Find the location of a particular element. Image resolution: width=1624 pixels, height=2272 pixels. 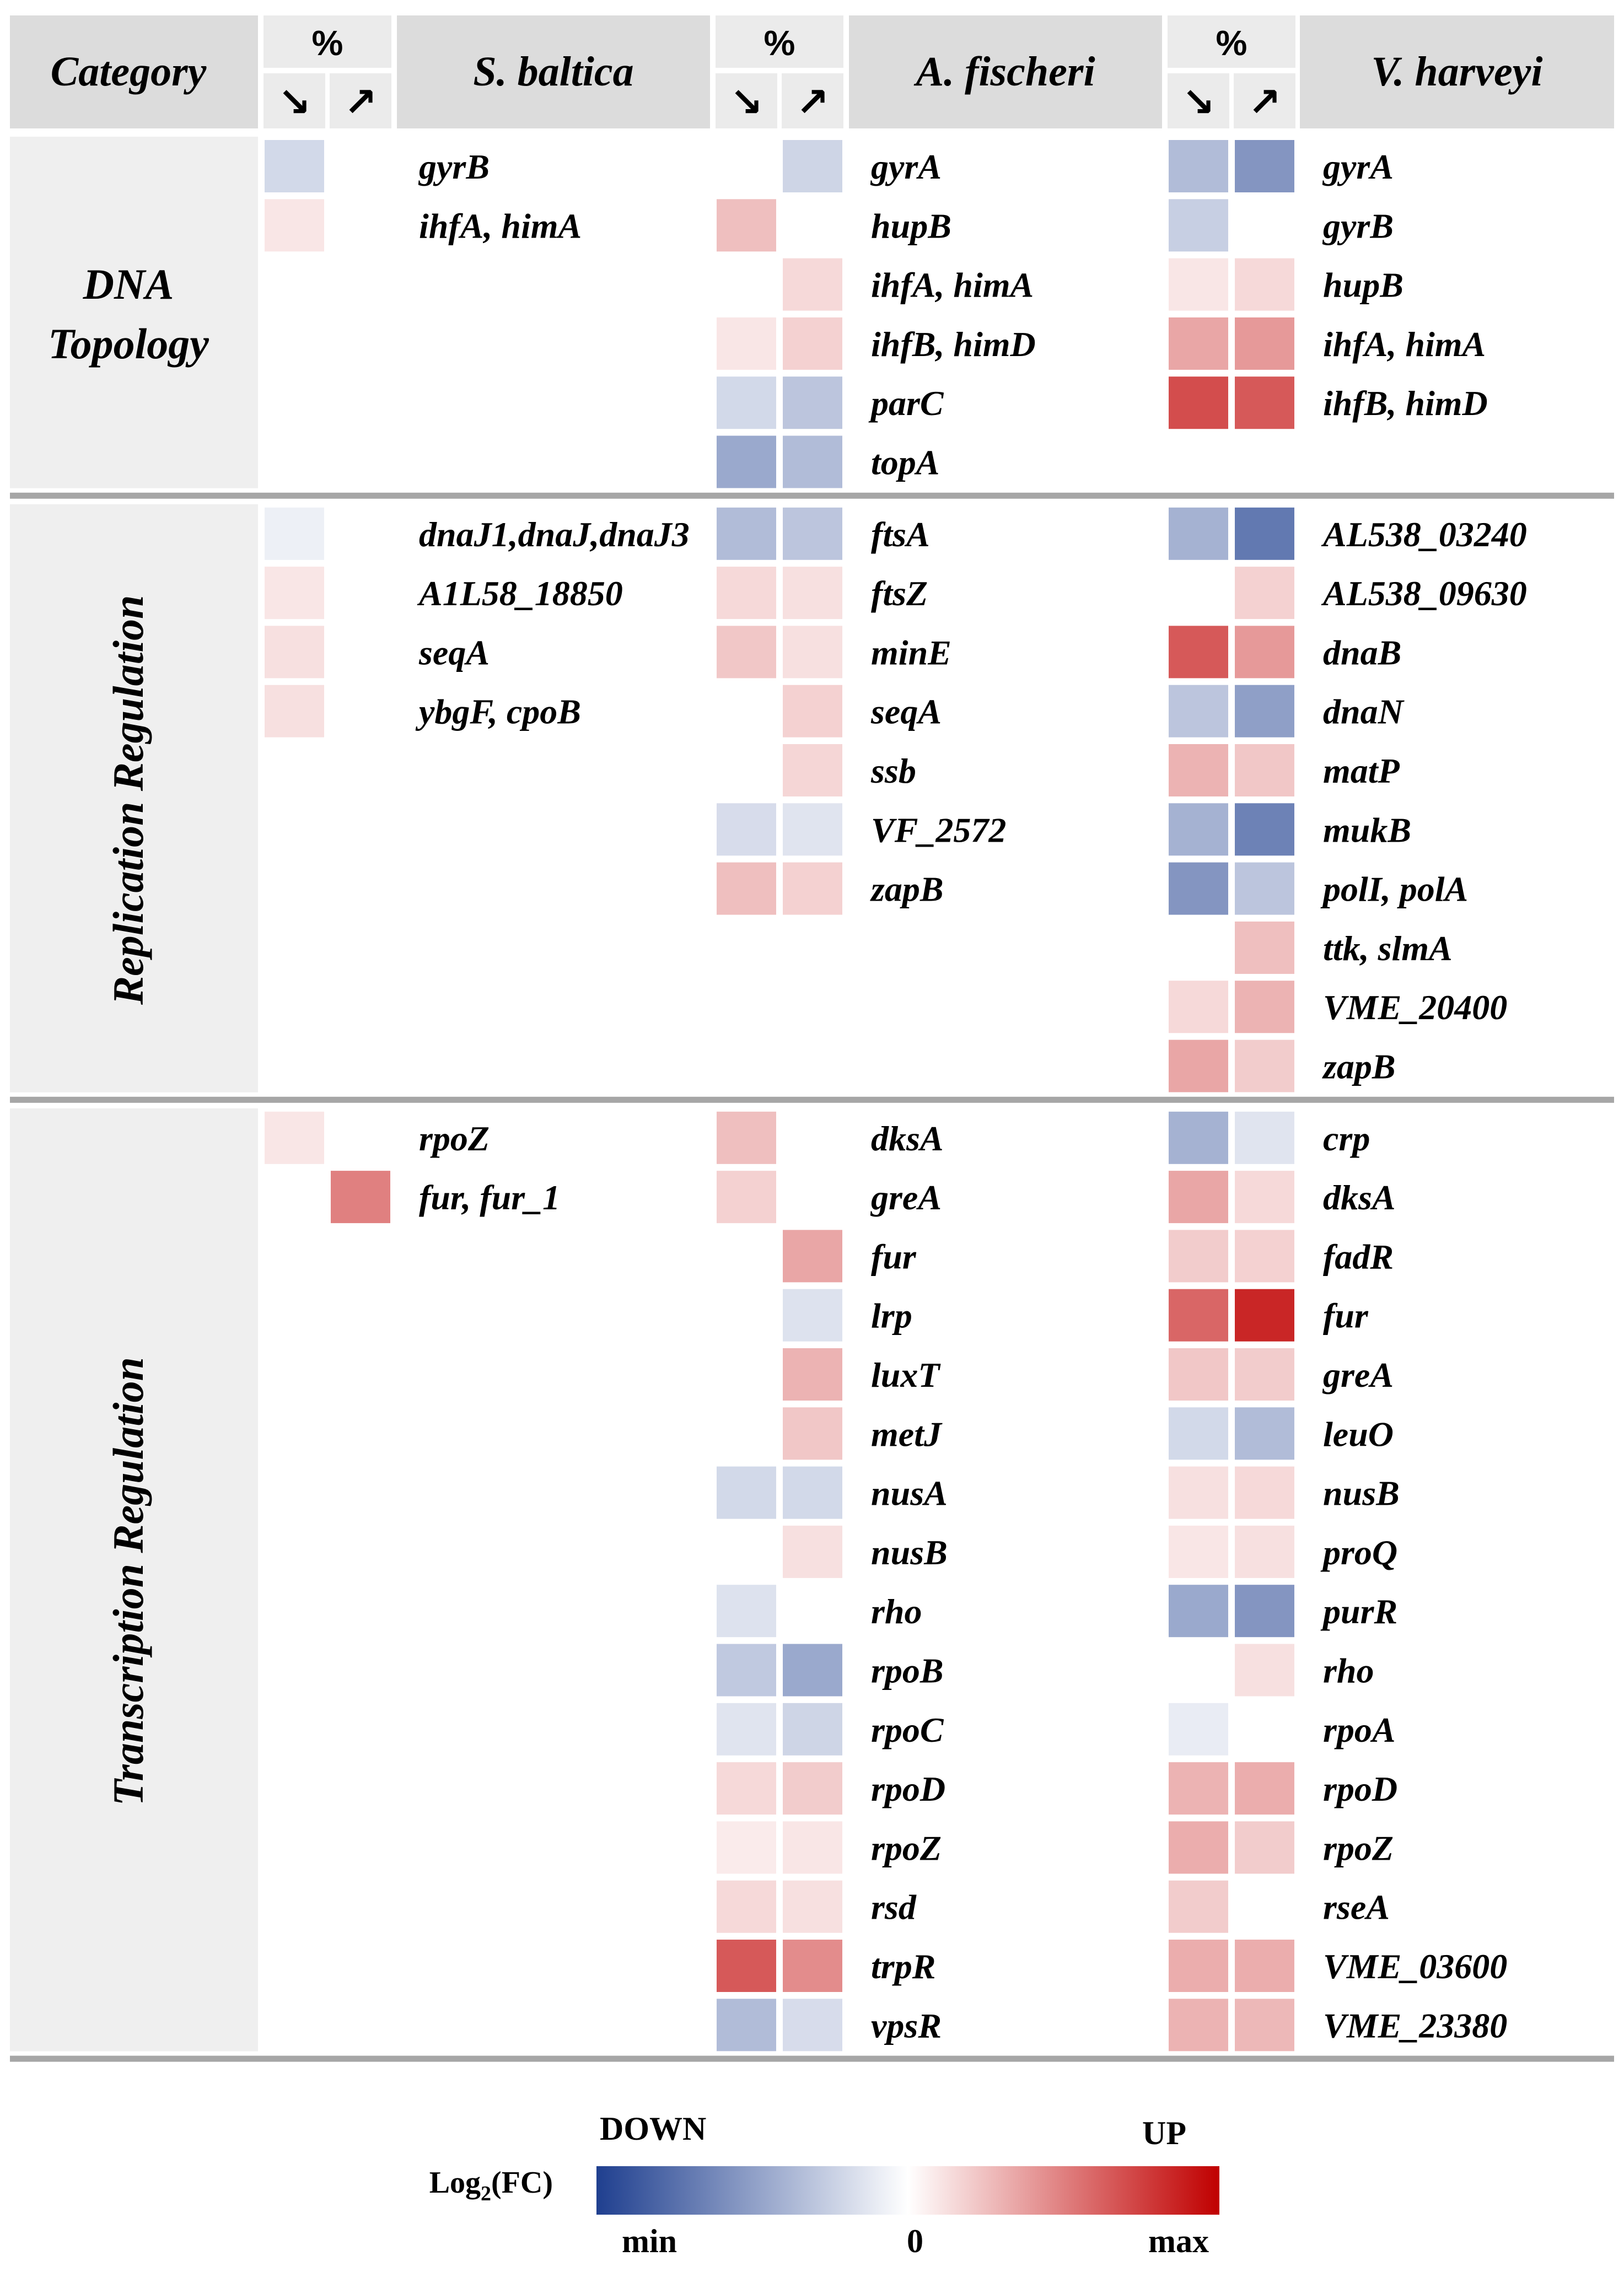

gene-label: metJ is located at coordinates (907, 1434).